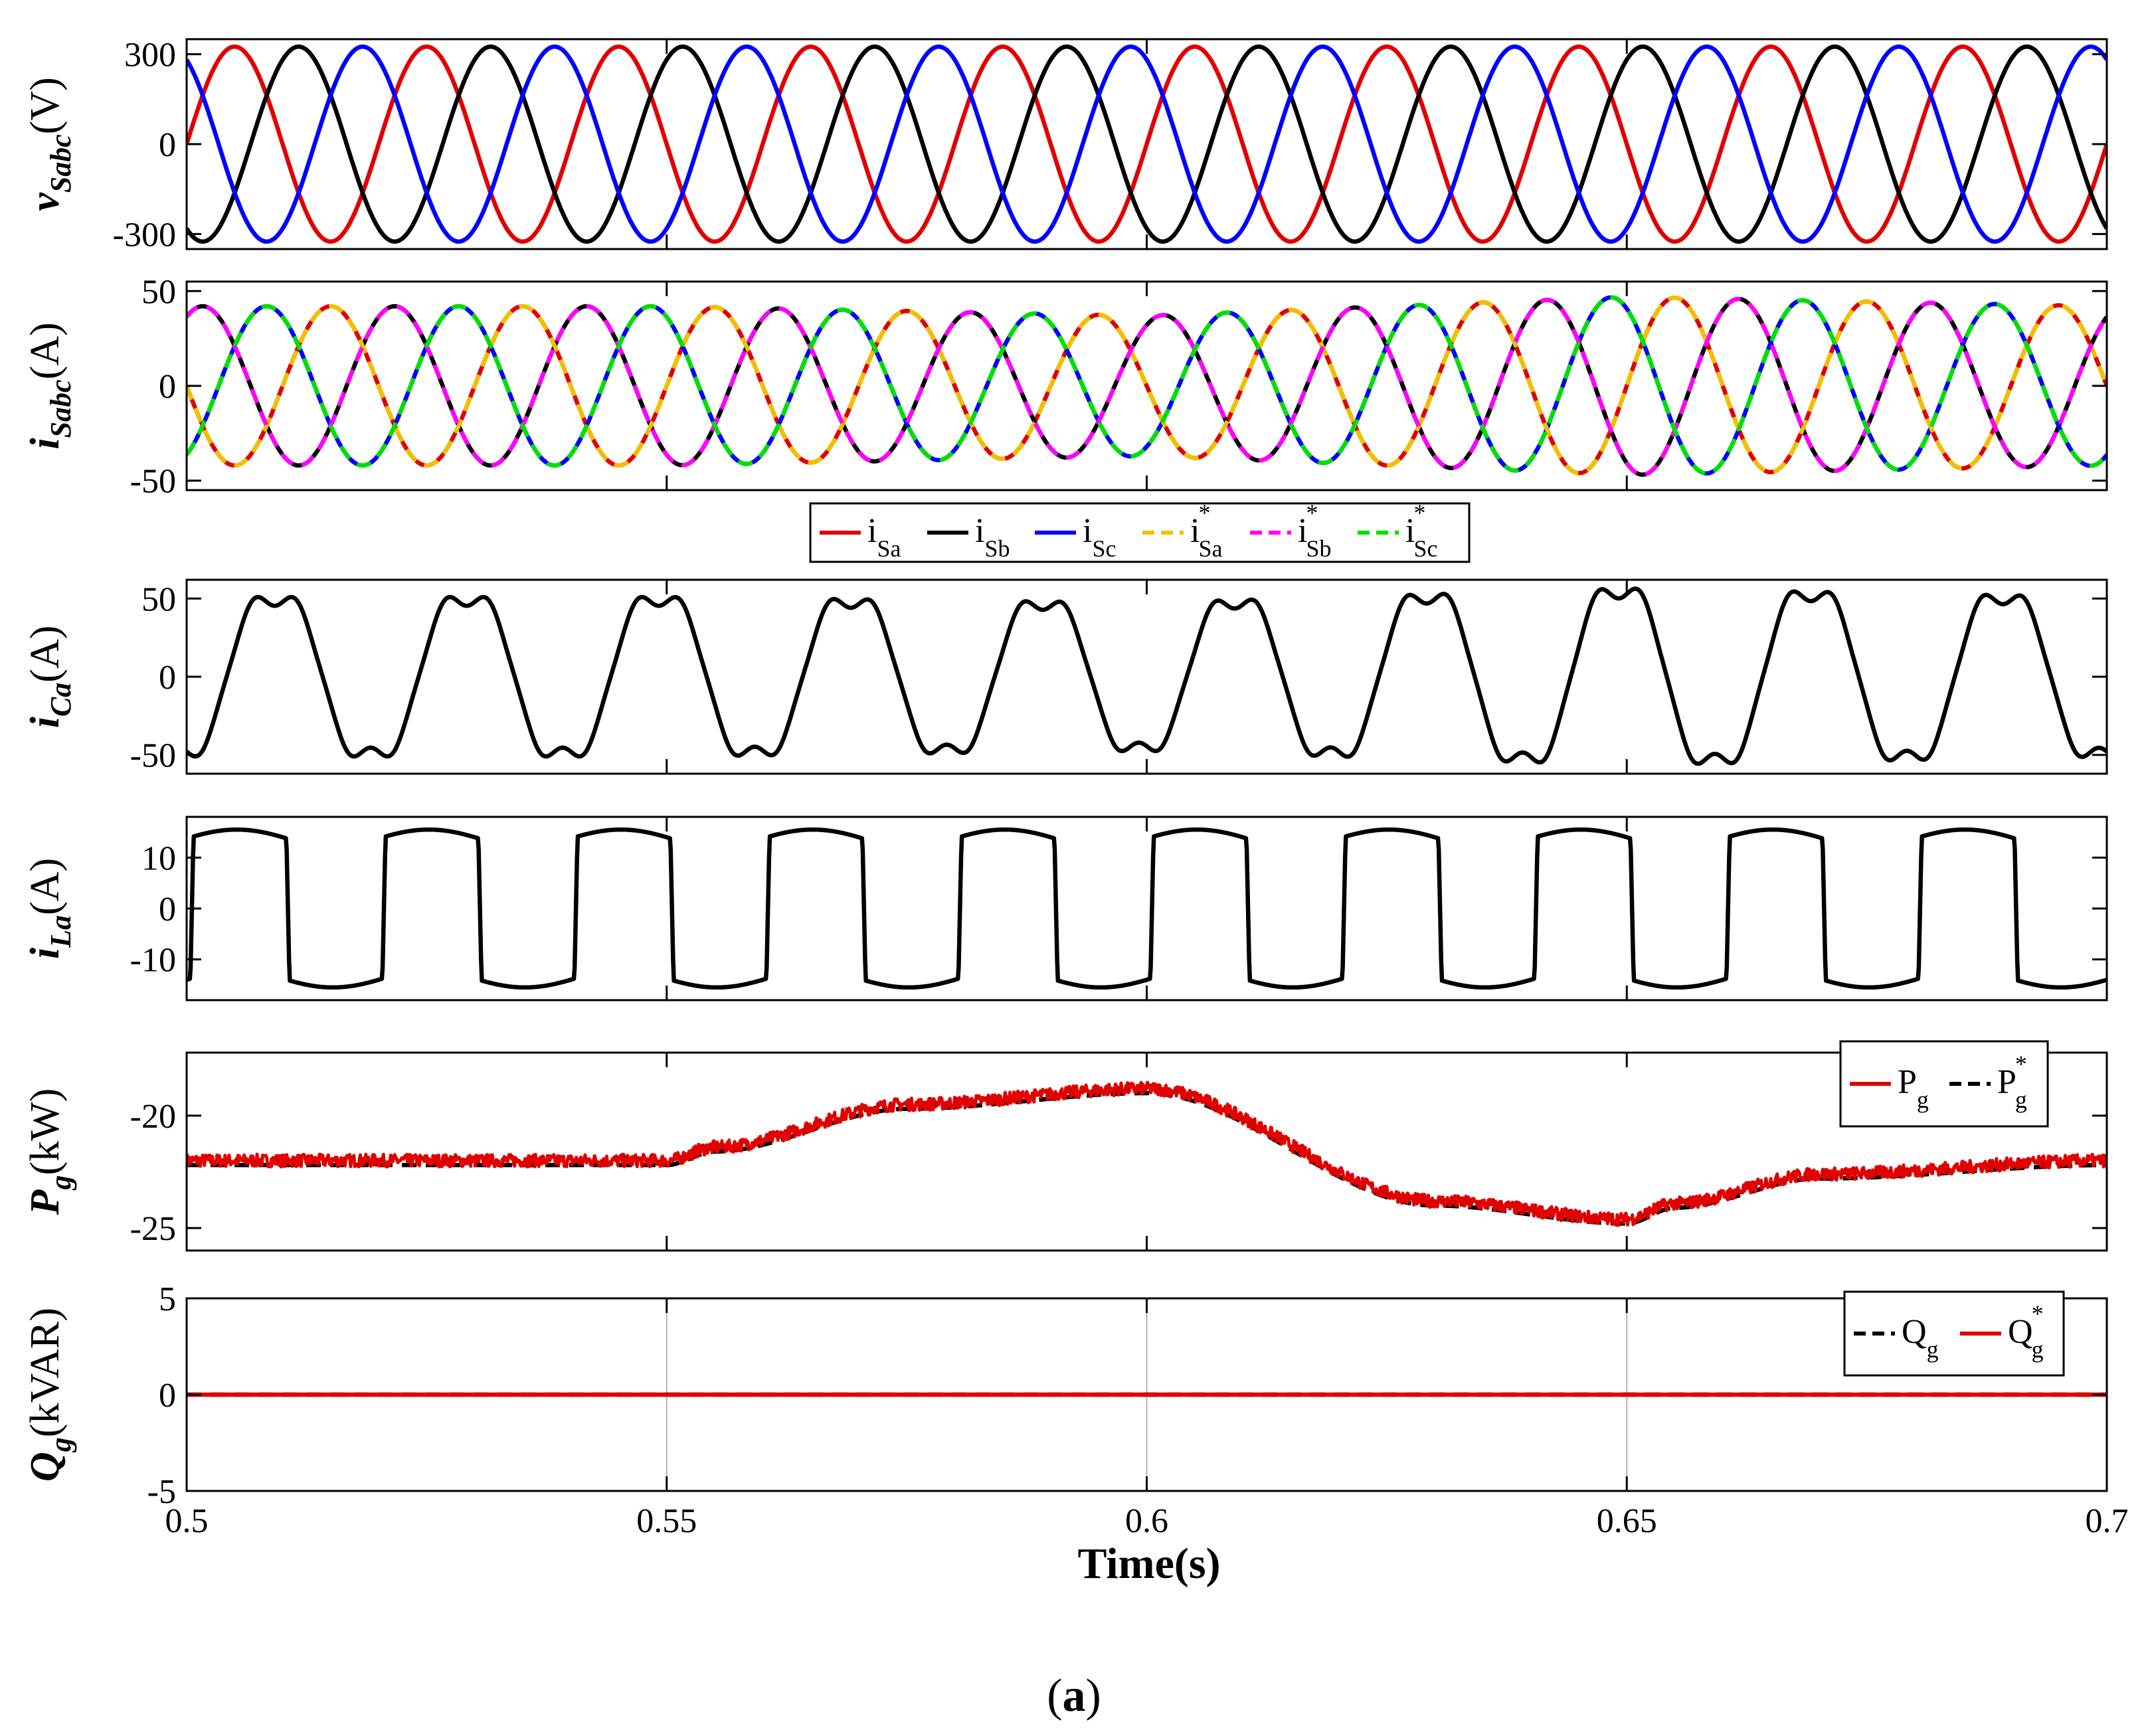 The image size is (2148, 1736). I want to click on legend-label: P* g, so click(2012, 1082).